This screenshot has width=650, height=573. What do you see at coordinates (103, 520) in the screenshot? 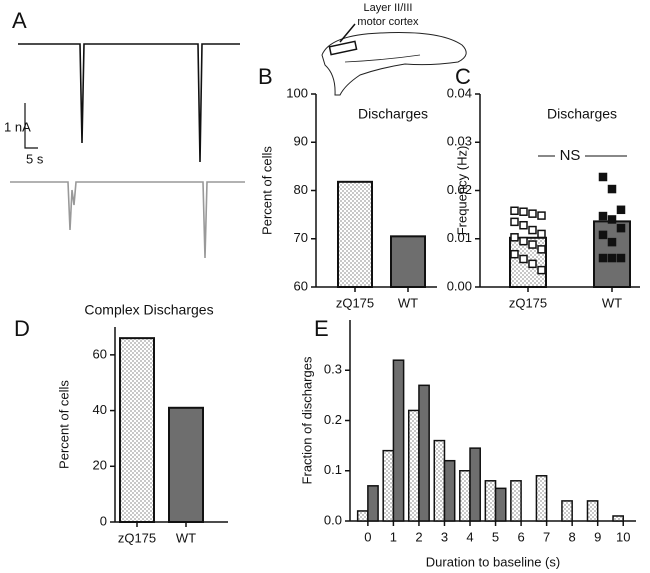
I see `y-tick-label: 0` at bounding box center [103, 520].